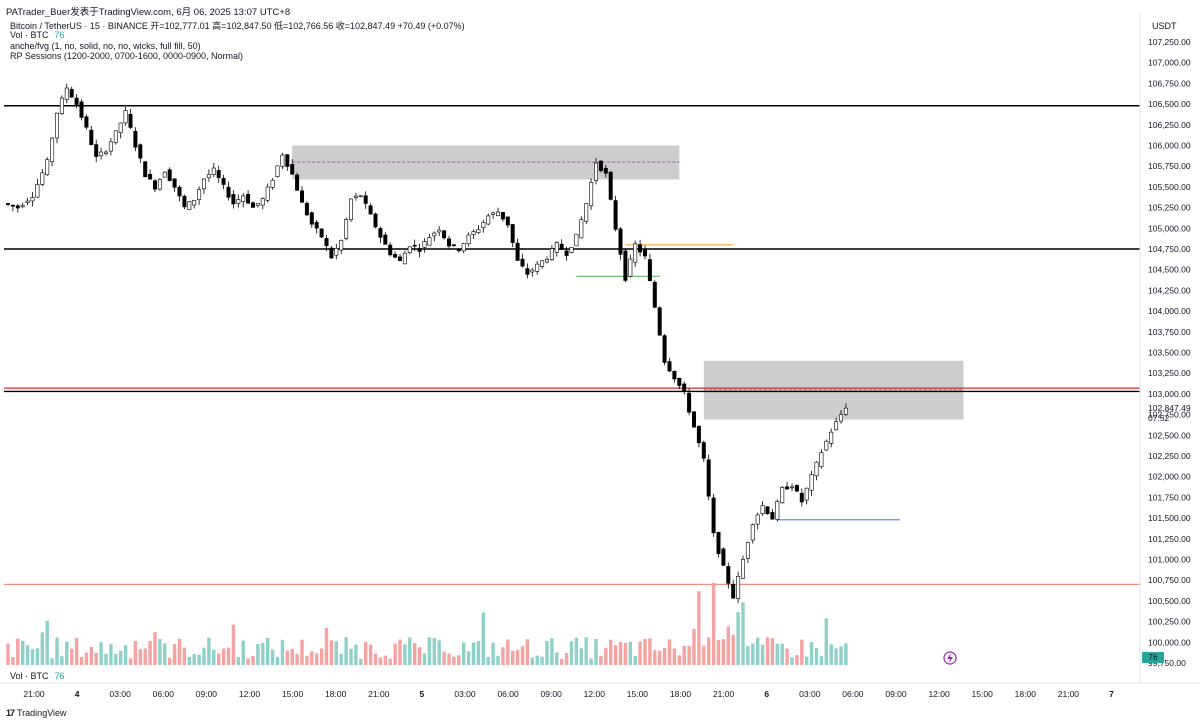 The height and width of the screenshot is (722, 1200). I want to click on volume-pane-legend: Vol · BTC 76, so click(37, 676).